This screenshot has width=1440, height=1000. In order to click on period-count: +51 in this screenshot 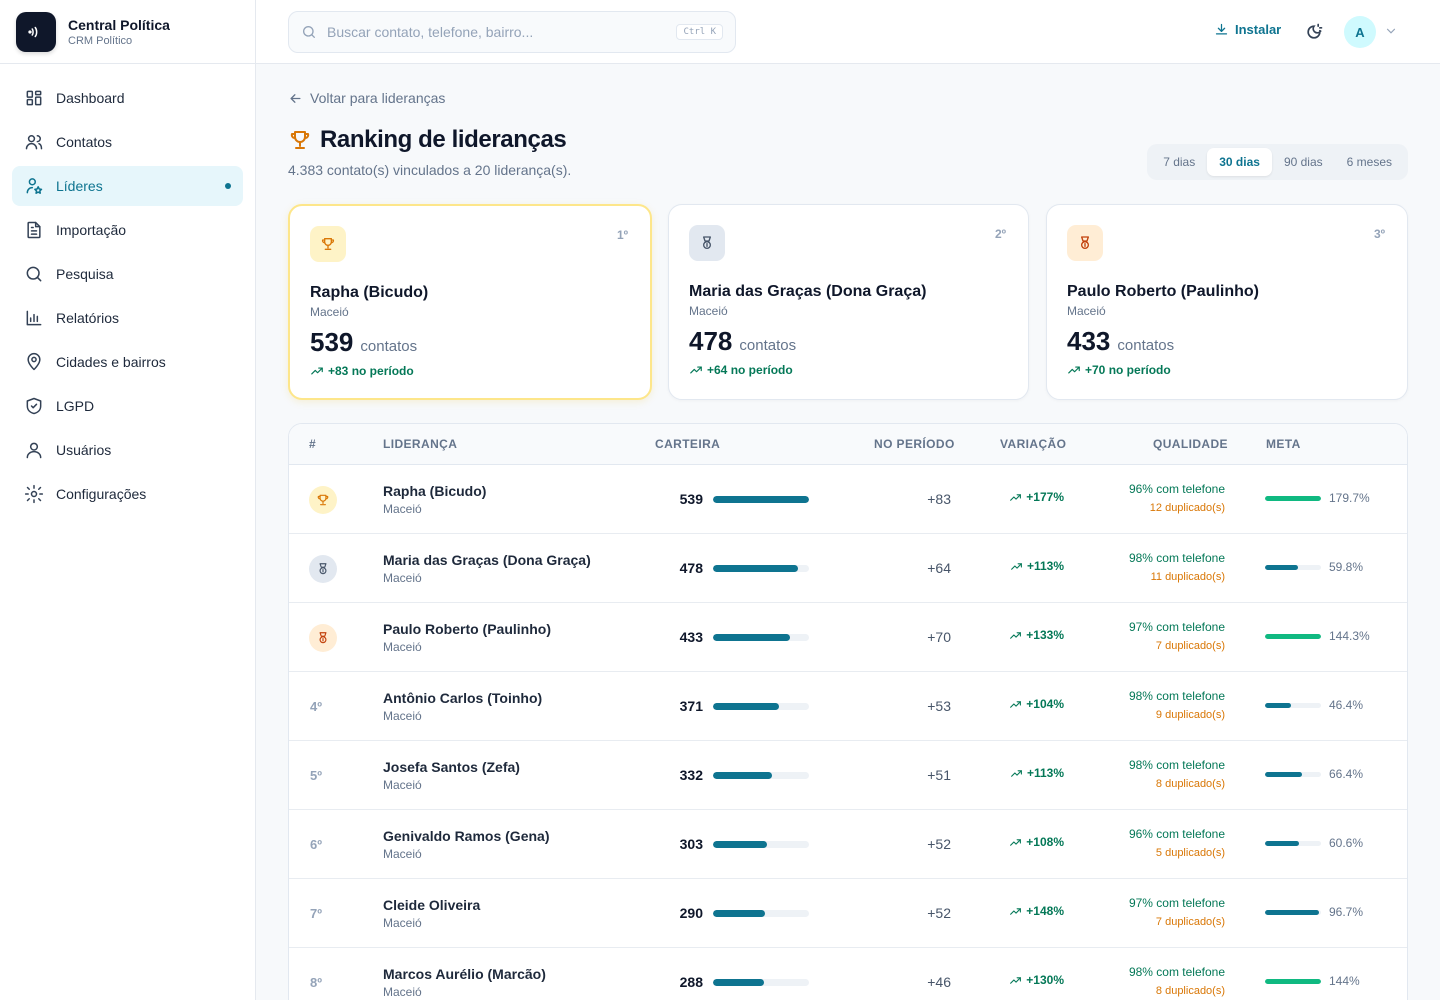, I will do `click(939, 775)`.